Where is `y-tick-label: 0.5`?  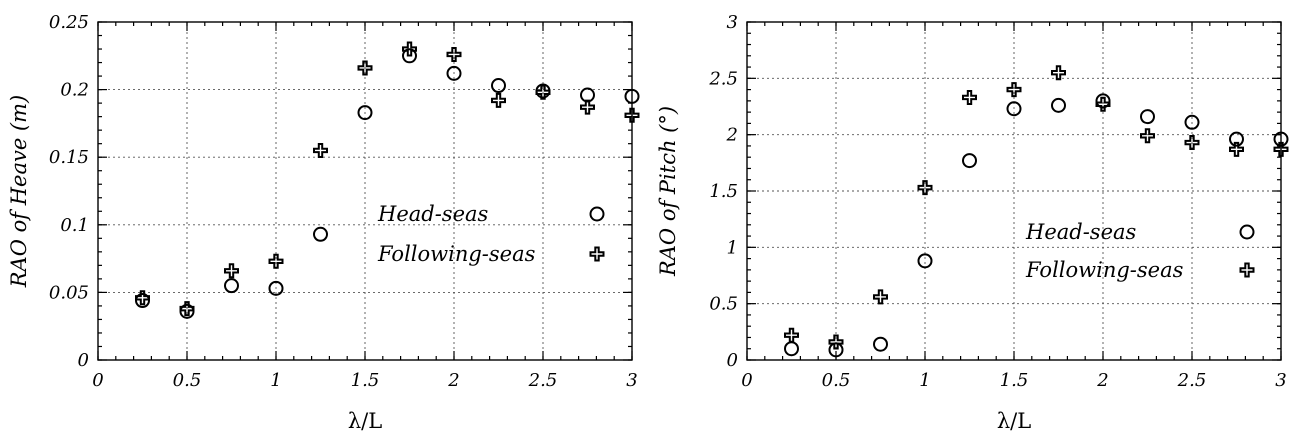 y-tick-label: 0.5 is located at coordinates (723, 304).